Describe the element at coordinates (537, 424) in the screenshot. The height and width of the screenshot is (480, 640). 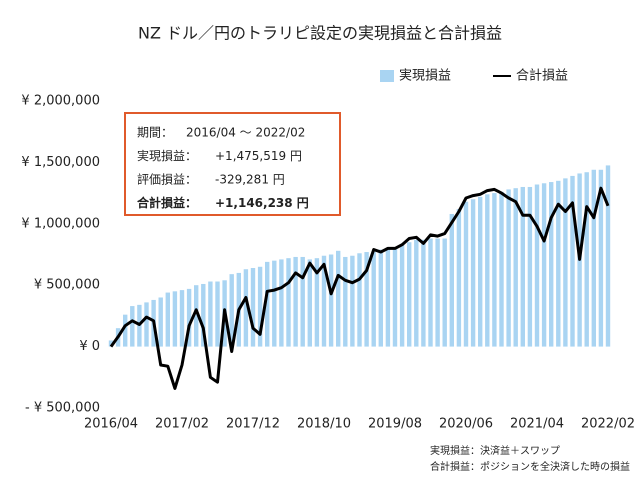
I see `x-tick-label: 2021/04` at that location.